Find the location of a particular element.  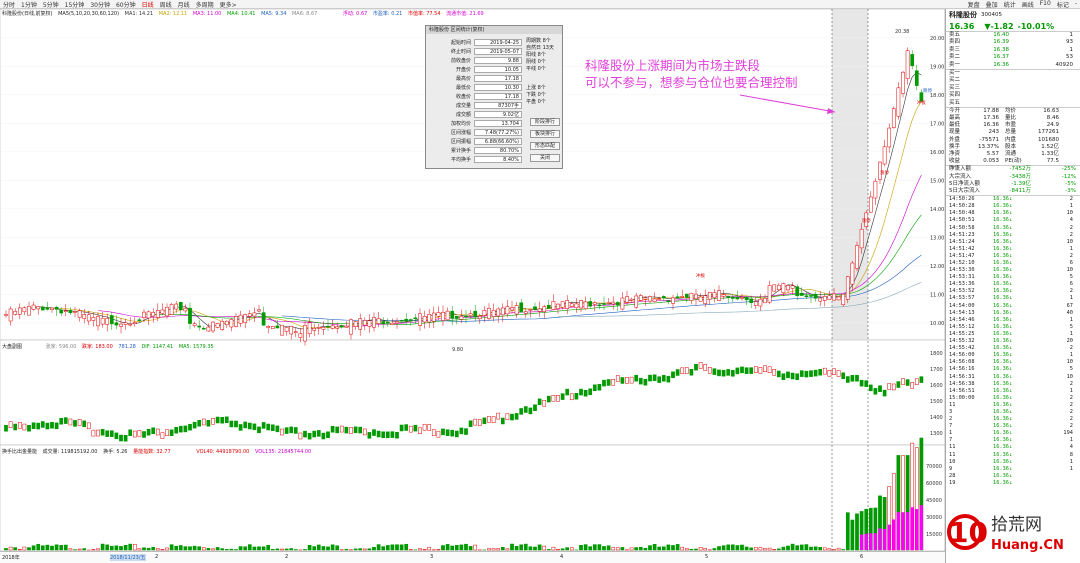

period-tab: 30分钟 is located at coordinates (100, 5).